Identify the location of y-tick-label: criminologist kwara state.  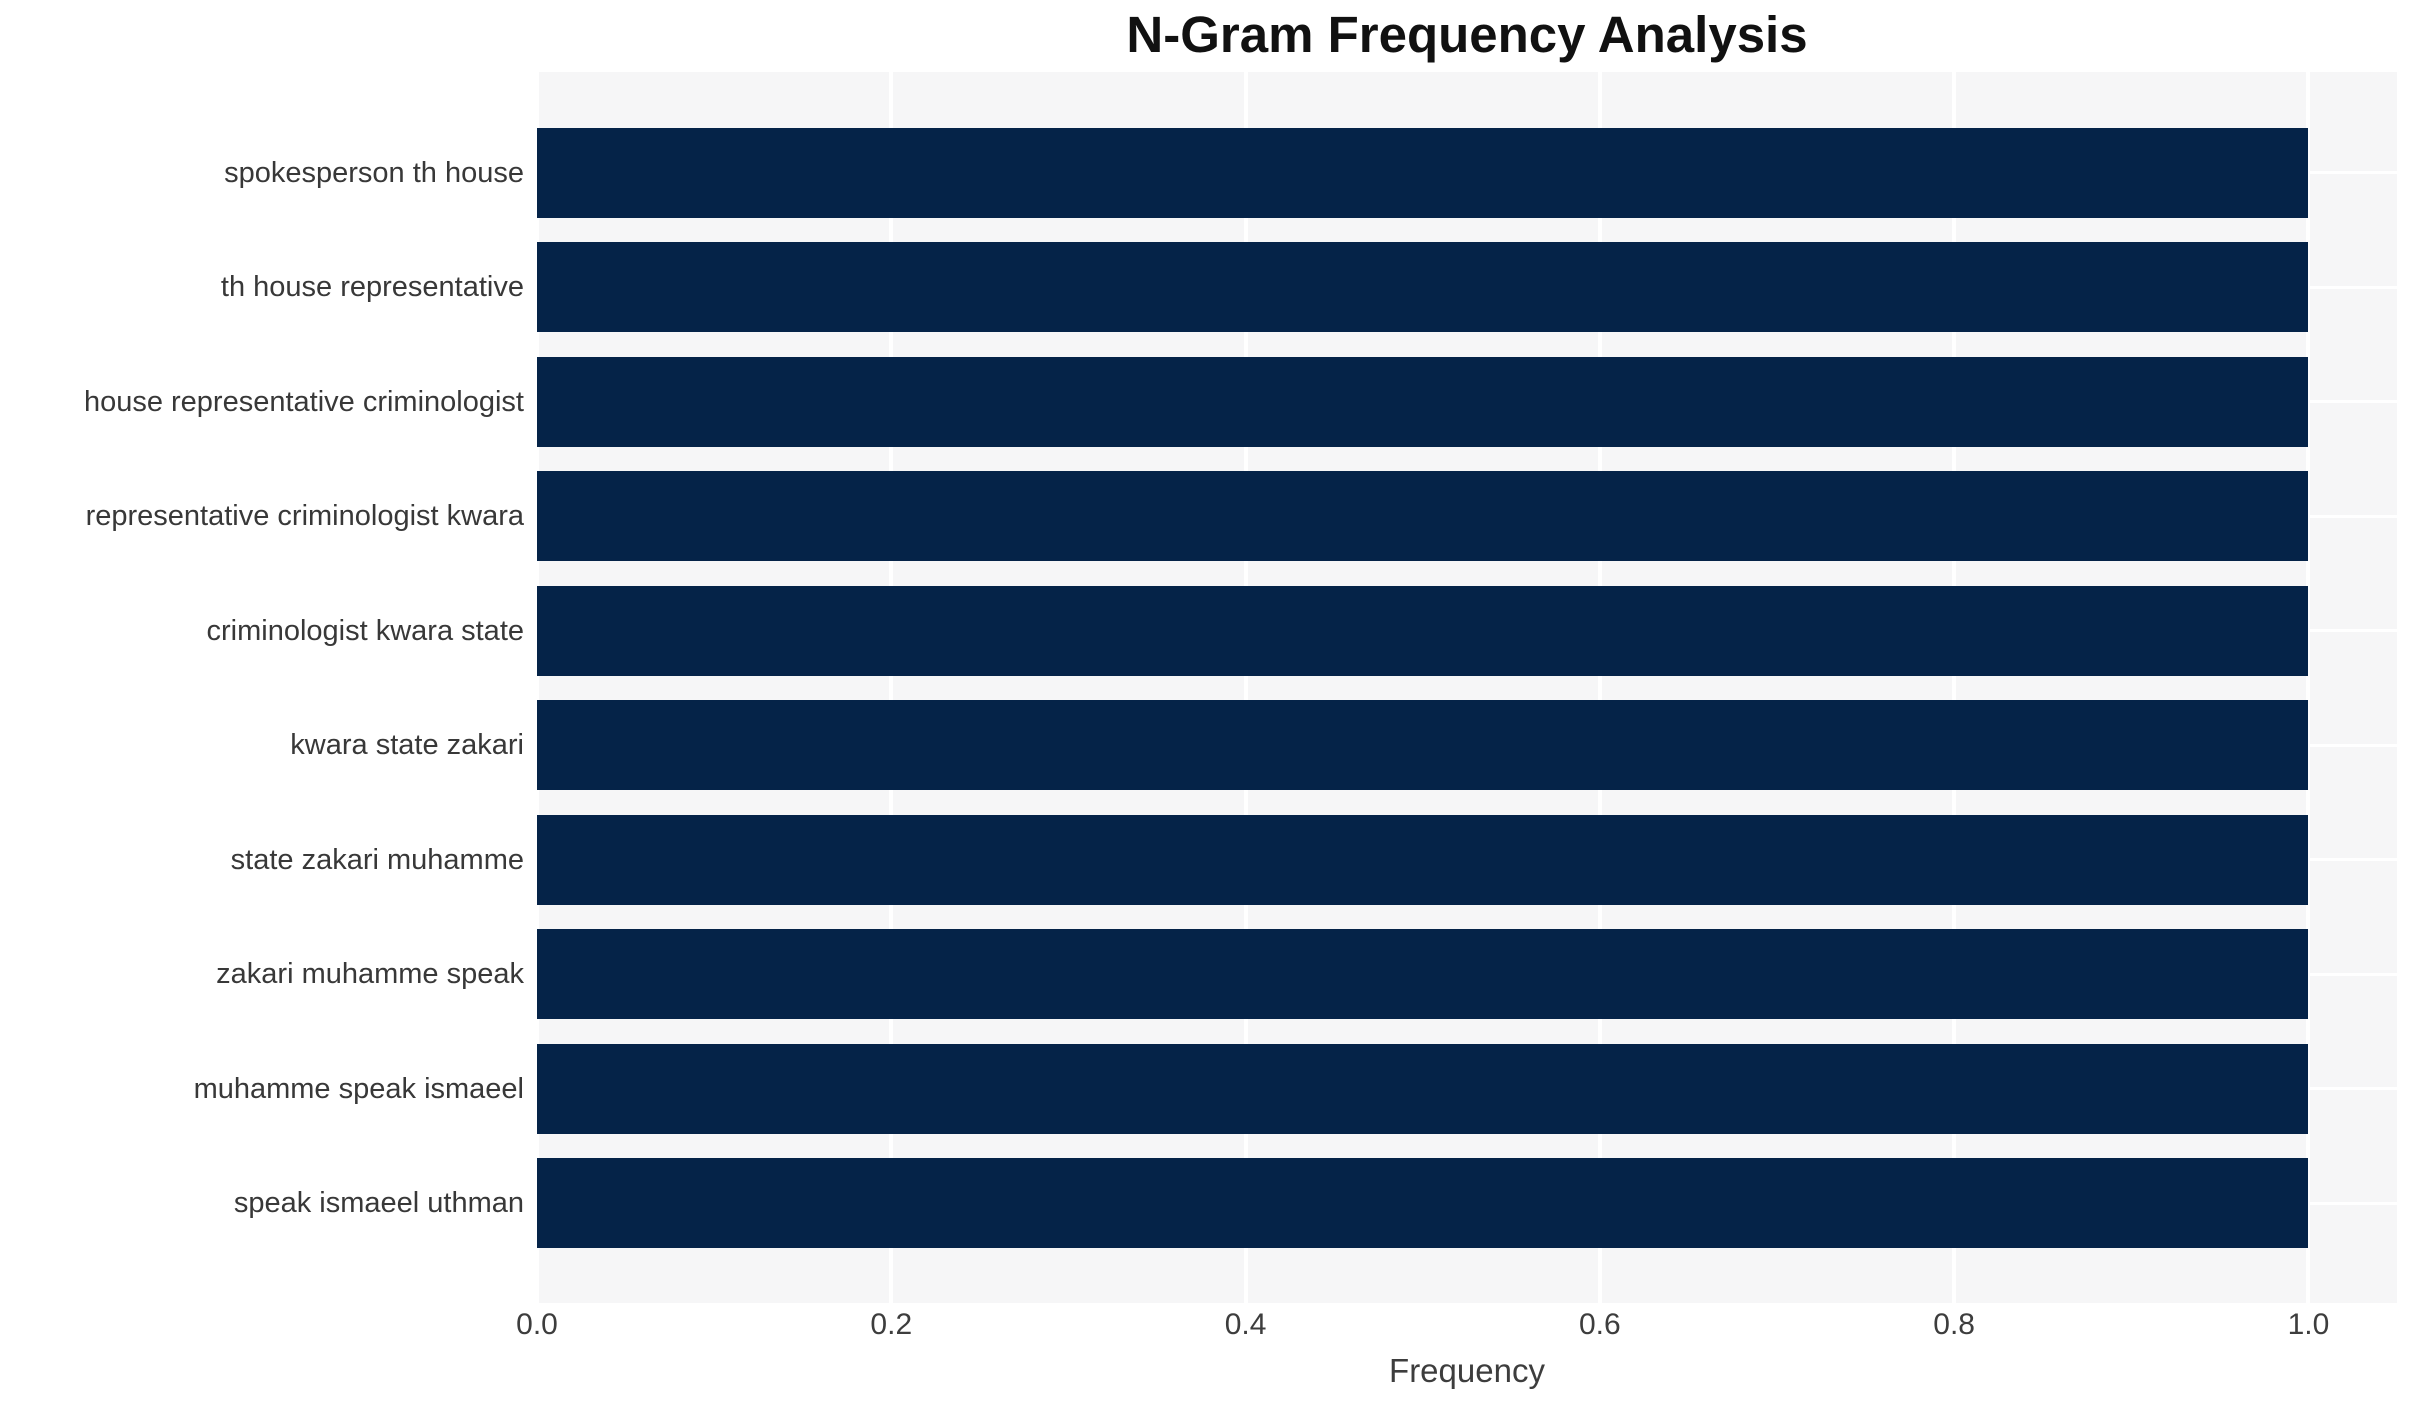
(365, 630).